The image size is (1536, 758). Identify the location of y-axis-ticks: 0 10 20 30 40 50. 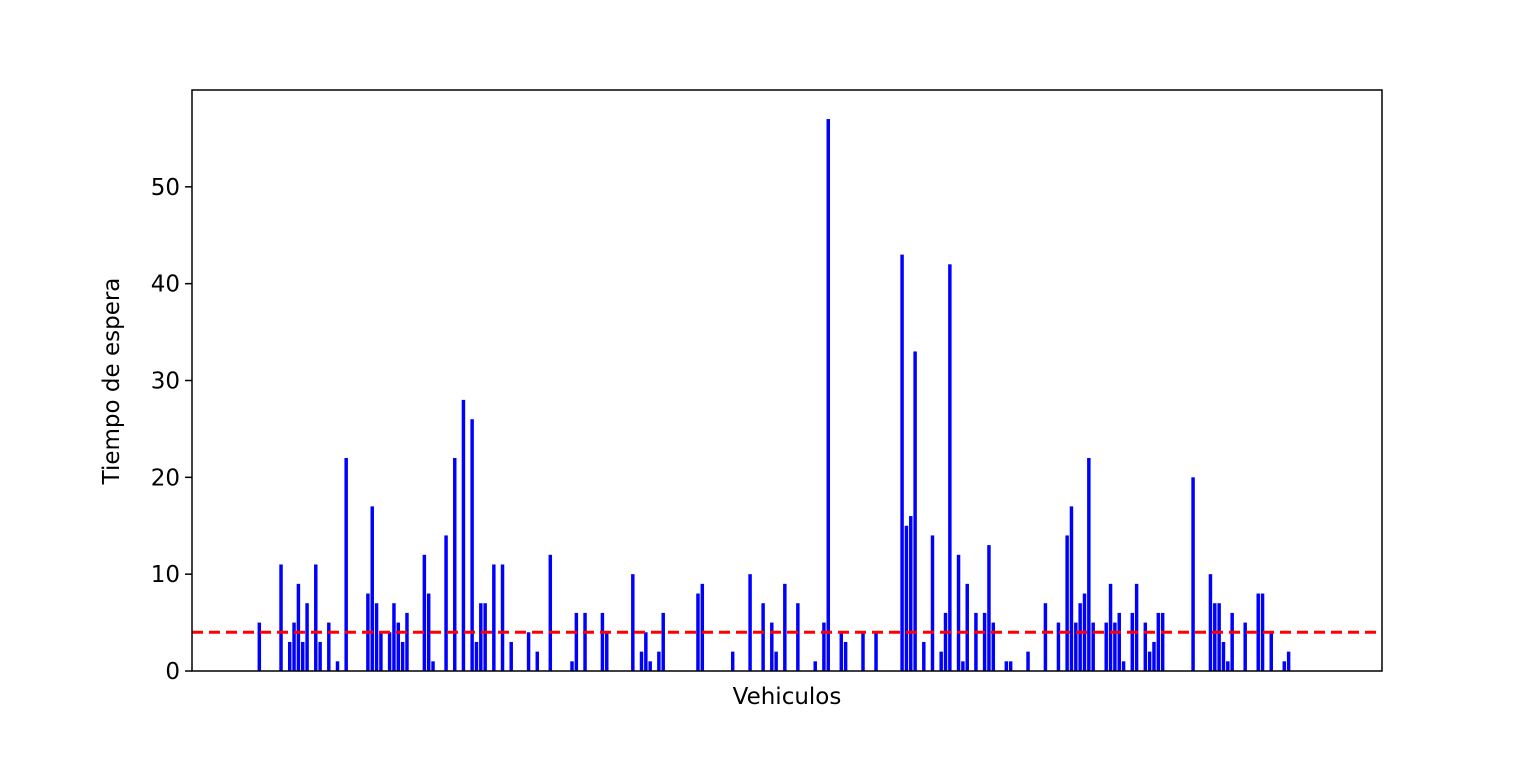
(171, 430).